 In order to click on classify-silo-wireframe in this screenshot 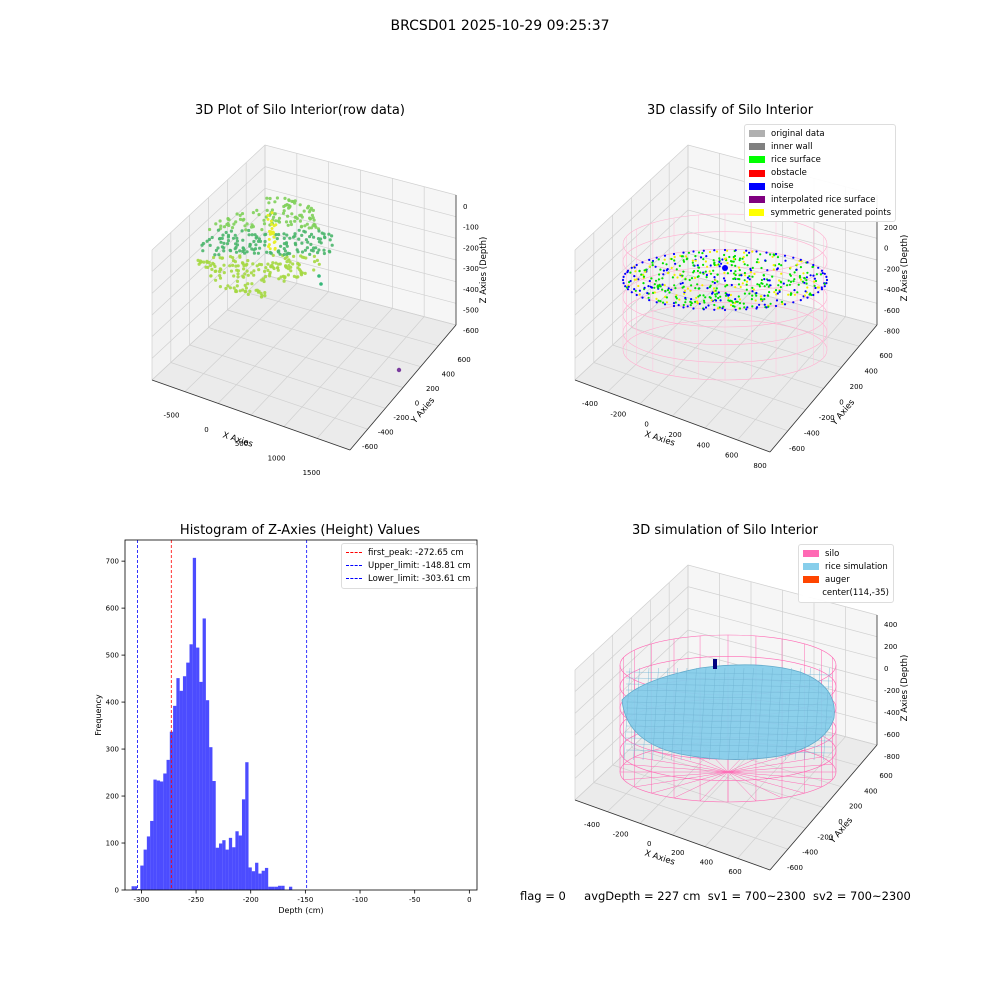, I will do `click(725, 297)`.